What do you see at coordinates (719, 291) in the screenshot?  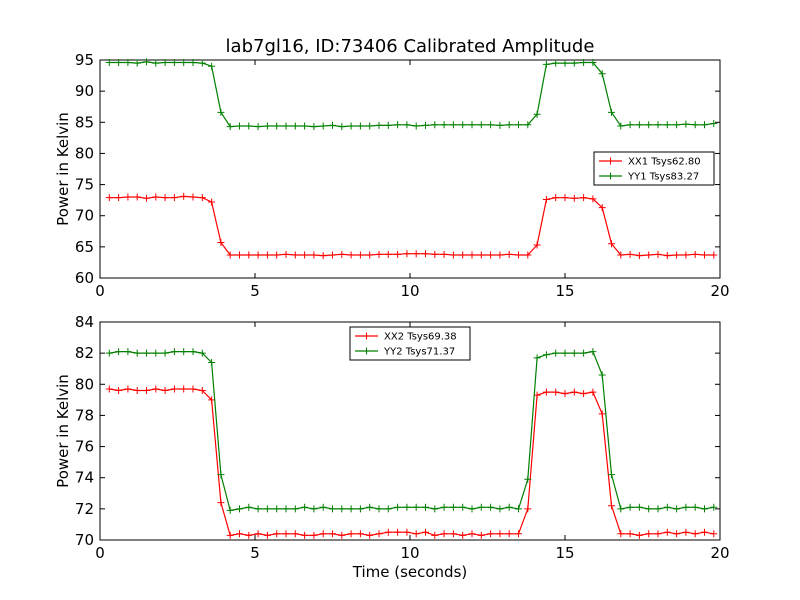 I see `x-tick-label: 20` at bounding box center [719, 291].